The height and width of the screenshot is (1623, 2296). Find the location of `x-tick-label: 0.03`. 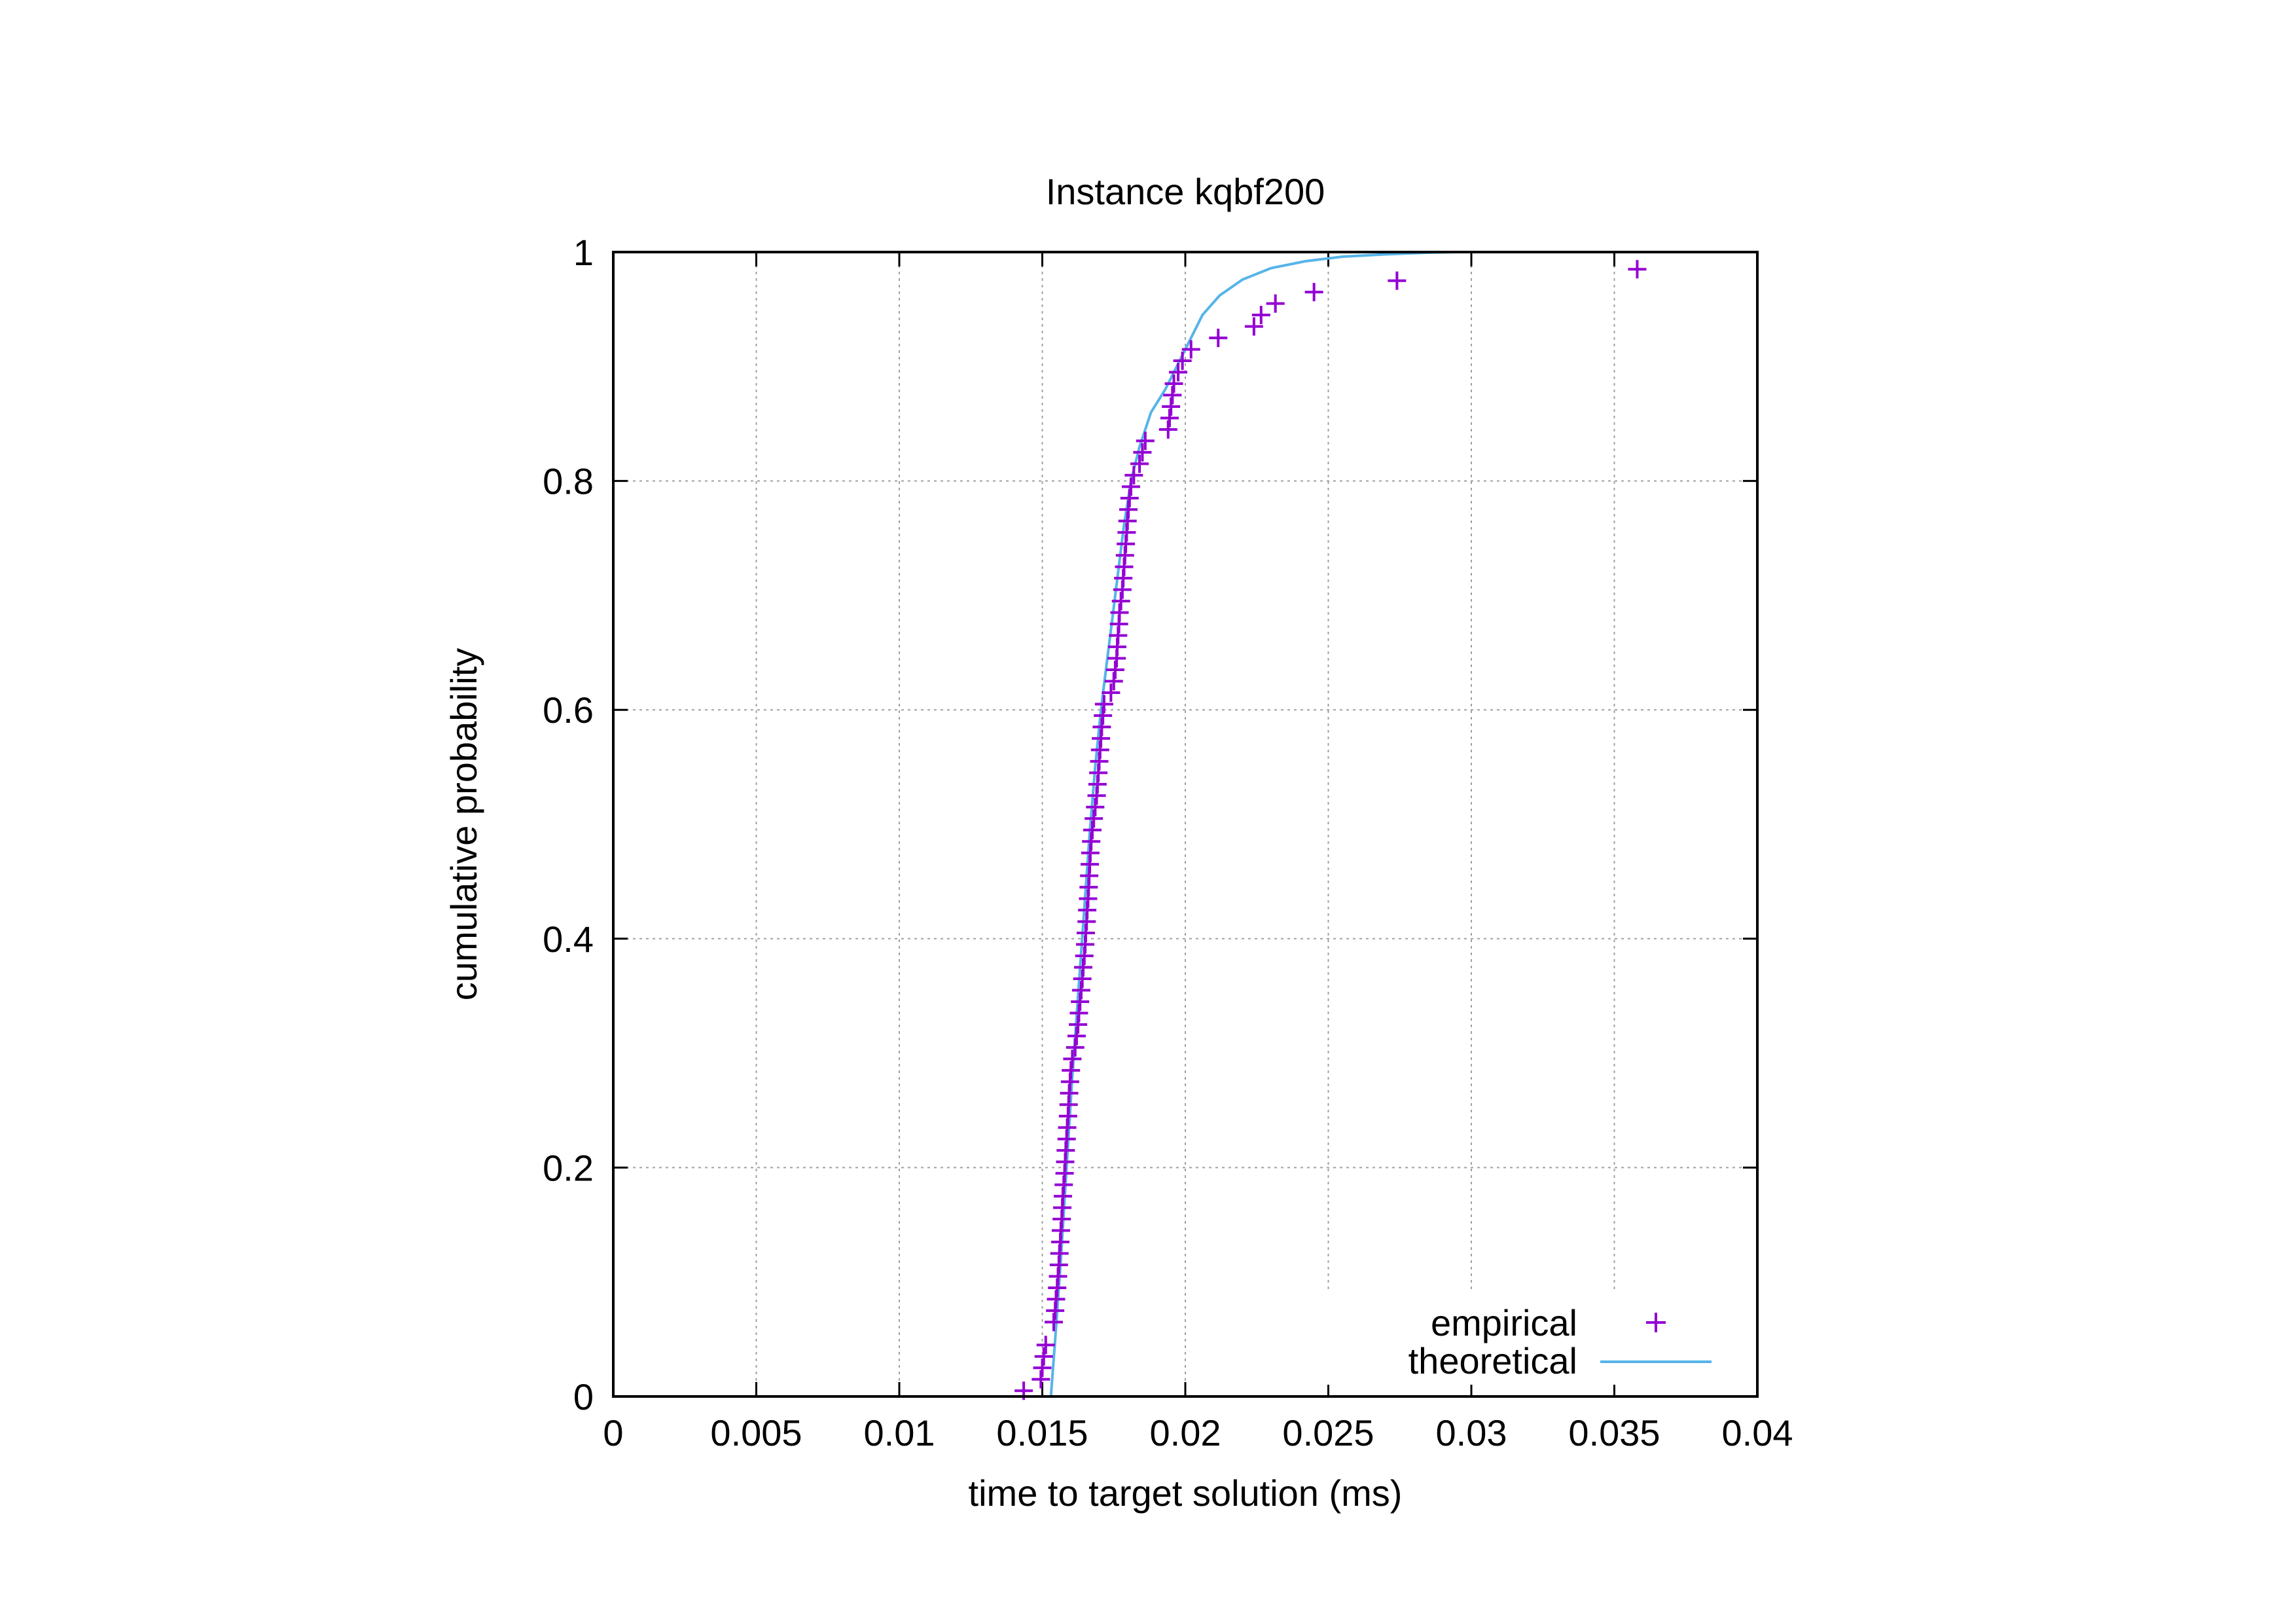

x-tick-label: 0.03 is located at coordinates (1472, 1432).